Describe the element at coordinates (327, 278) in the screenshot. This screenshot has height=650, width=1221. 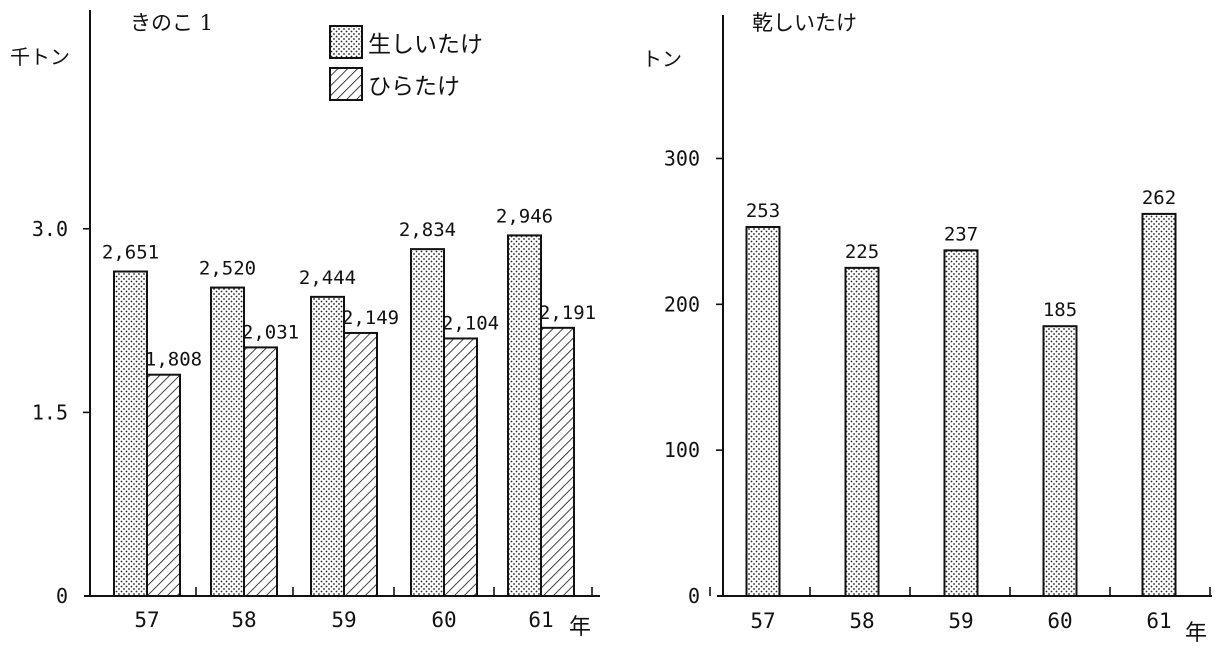
I see `chart1-data-label: 2,444` at that location.